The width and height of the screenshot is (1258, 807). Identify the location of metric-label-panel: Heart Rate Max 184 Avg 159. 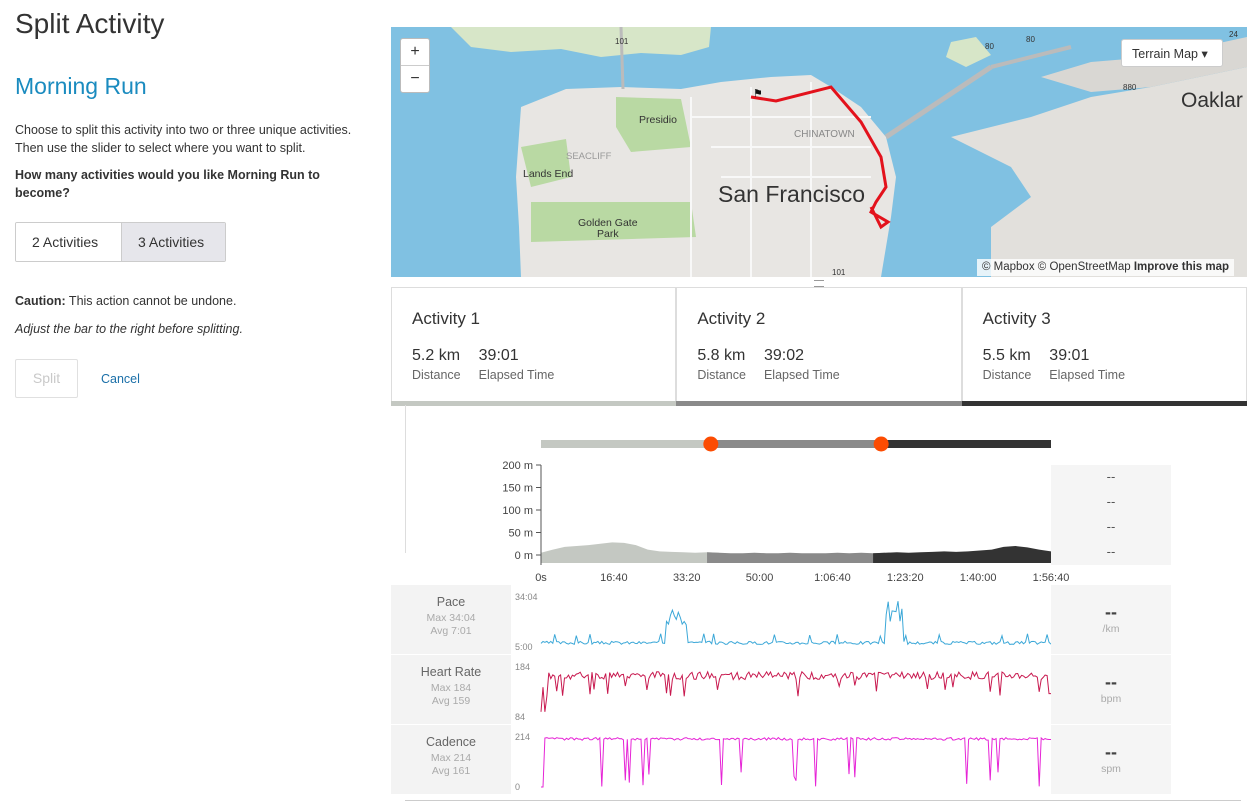
(451, 689).